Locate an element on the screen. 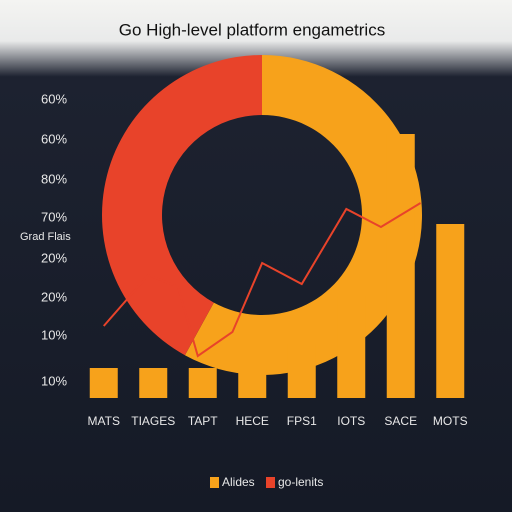  y-tick-label: 80% is located at coordinates (54, 178).